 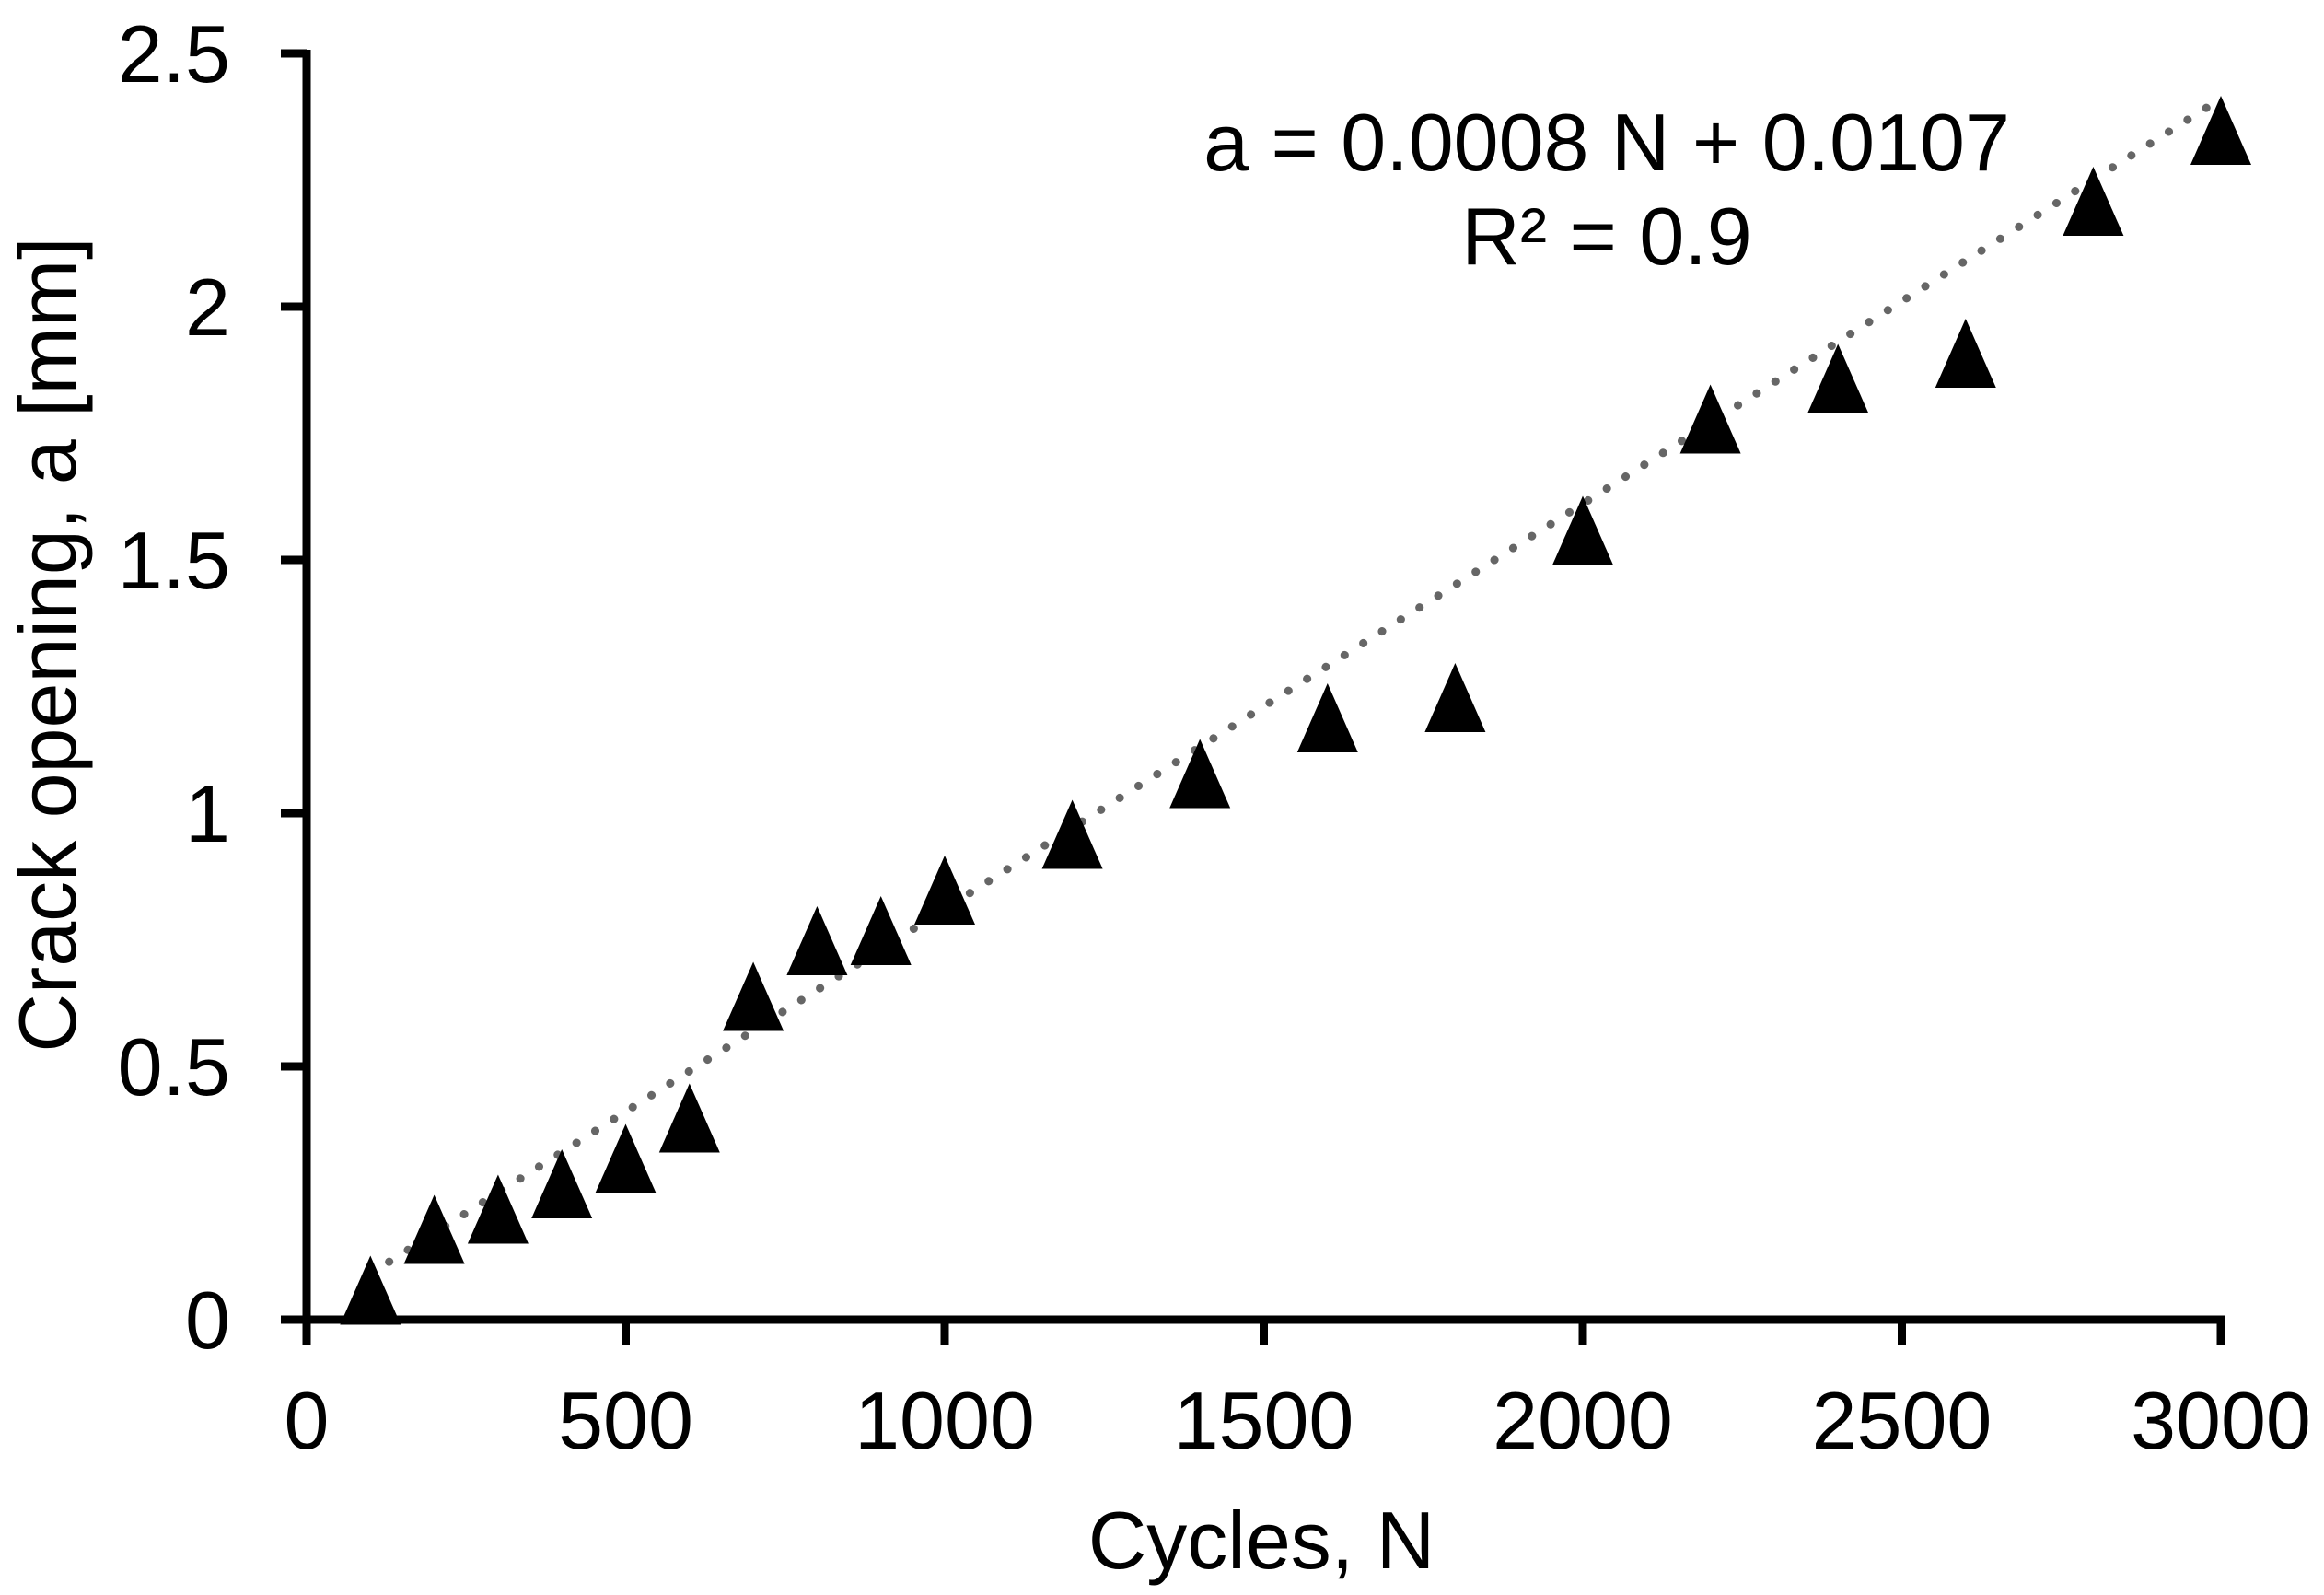 What do you see at coordinates (207, 307) in the screenshot?
I see `y-tick-label: 2` at bounding box center [207, 307].